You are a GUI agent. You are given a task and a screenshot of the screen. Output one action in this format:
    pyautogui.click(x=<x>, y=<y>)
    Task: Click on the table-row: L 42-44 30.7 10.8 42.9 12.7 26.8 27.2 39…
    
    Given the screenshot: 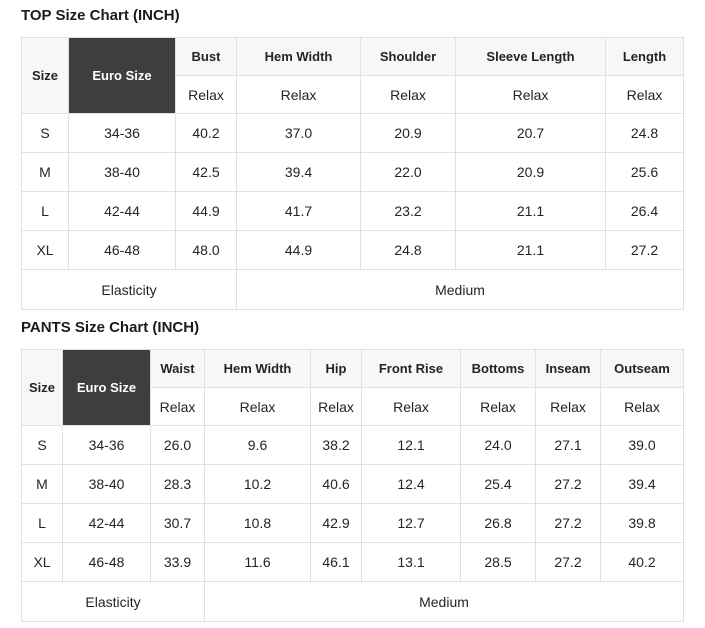 What is the action you would take?
    pyautogui.click(x=352, y=523)
    